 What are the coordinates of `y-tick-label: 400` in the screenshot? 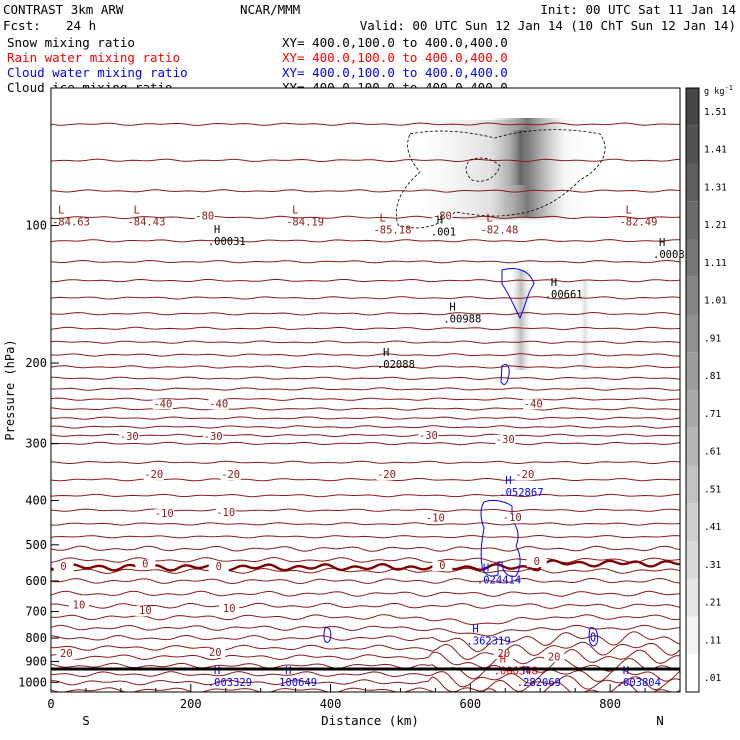 It's located at (36, 501).